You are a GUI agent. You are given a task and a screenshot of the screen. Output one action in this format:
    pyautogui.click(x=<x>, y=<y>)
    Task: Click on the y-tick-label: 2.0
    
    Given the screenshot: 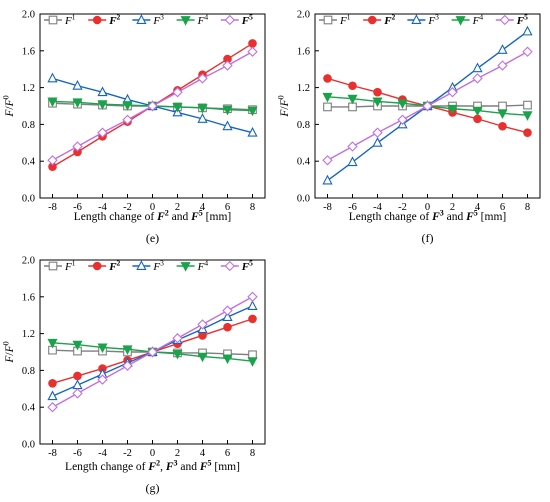 What is the action you would take?
    pyautogui.click(x=28, y=15)
    